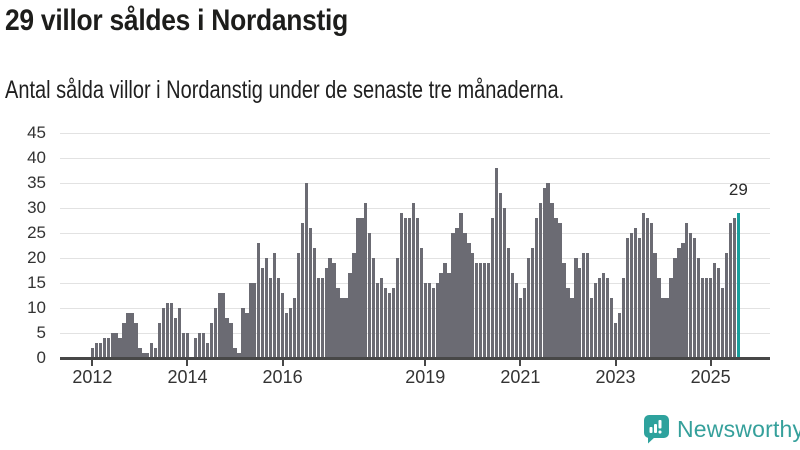 This screenshot has height=450, width=800. Describe the element at coordinates (41, 357) in the screenshot. I see `y-axis-label: 0` at that location.